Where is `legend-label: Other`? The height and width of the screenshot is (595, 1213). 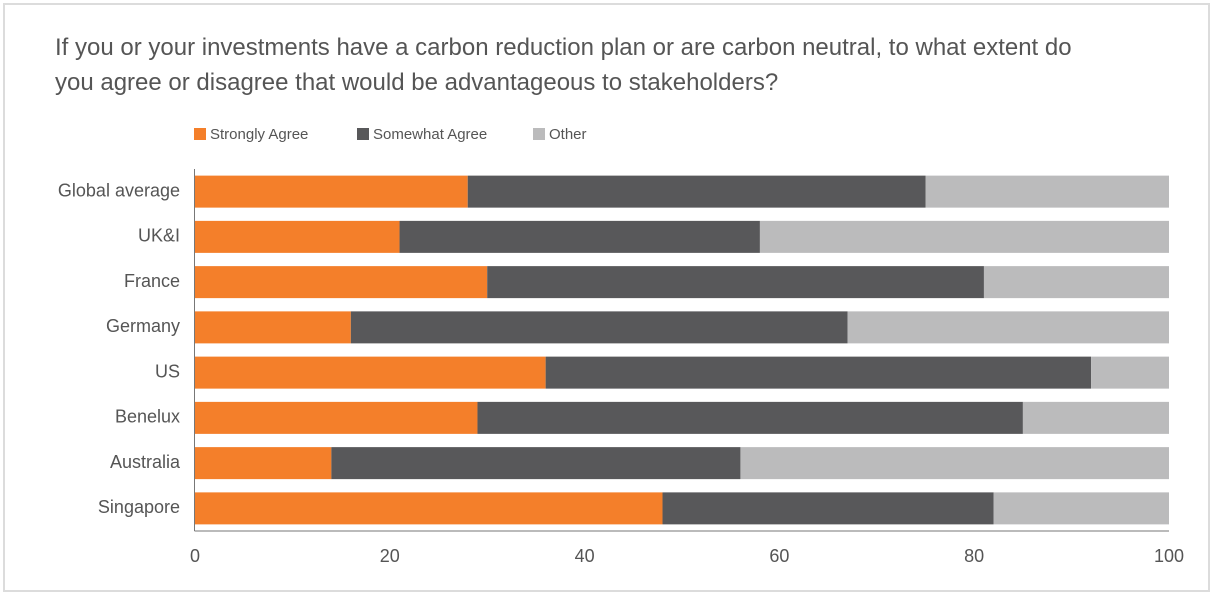 legend-label: Other is located at coordinates (568, 134).